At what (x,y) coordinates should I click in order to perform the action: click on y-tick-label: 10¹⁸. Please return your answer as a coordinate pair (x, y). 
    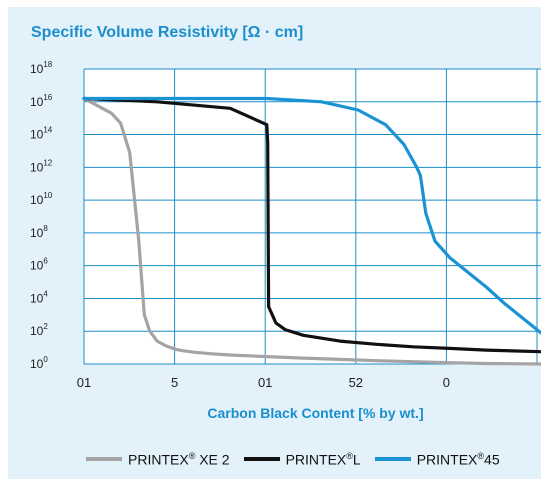
    Looking at the image, I should click on (41, 68).